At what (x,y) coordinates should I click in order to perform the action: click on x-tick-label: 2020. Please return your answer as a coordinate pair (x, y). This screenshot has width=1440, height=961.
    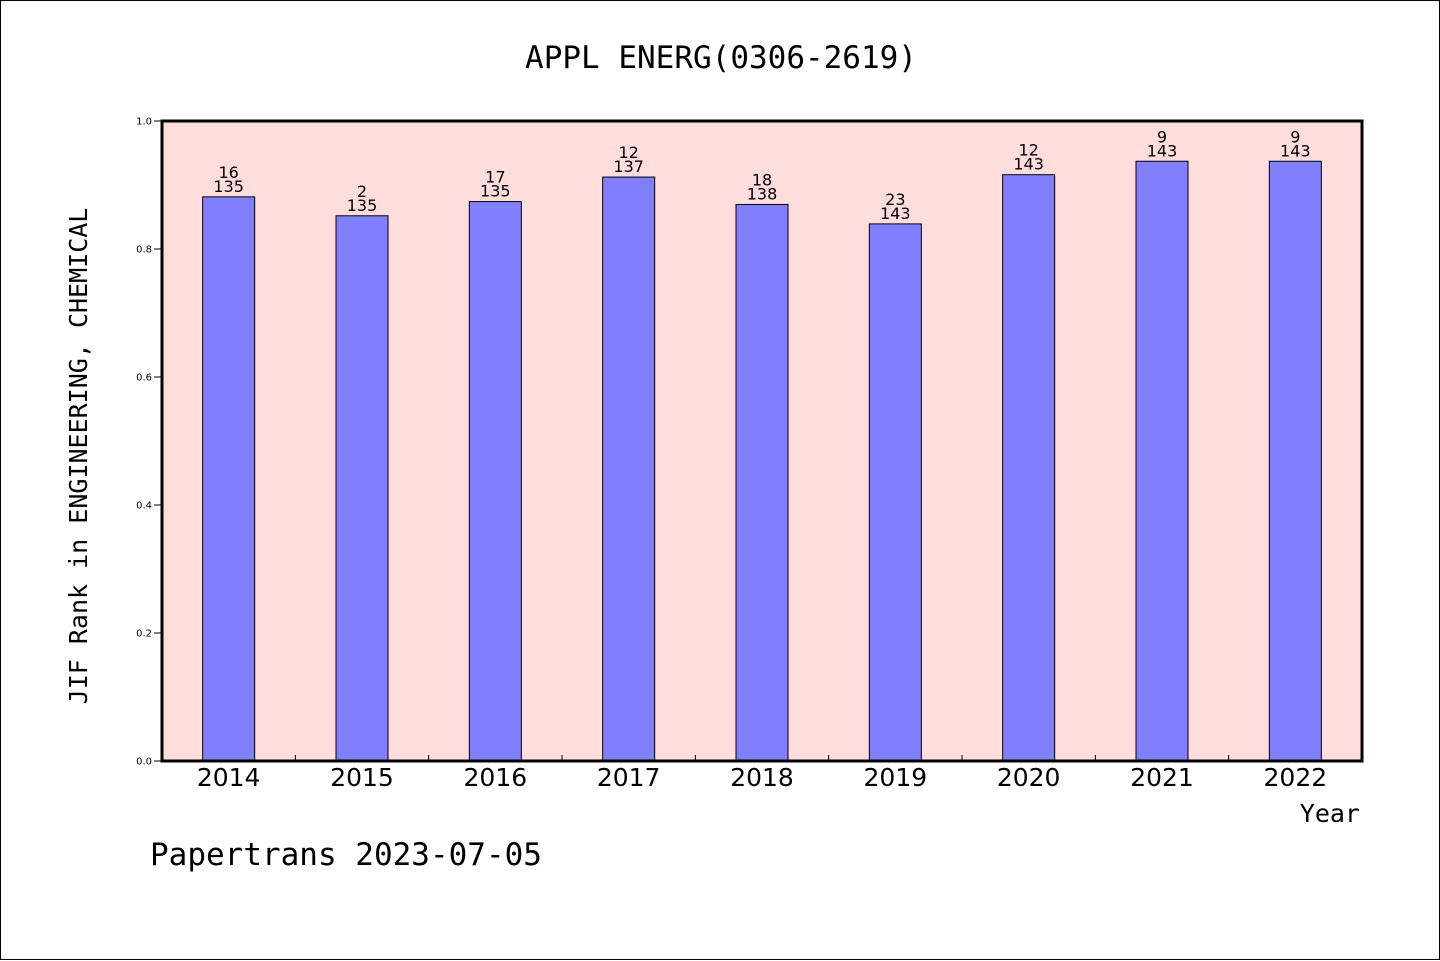
    Looking at the image, I should click on (1029, 777).